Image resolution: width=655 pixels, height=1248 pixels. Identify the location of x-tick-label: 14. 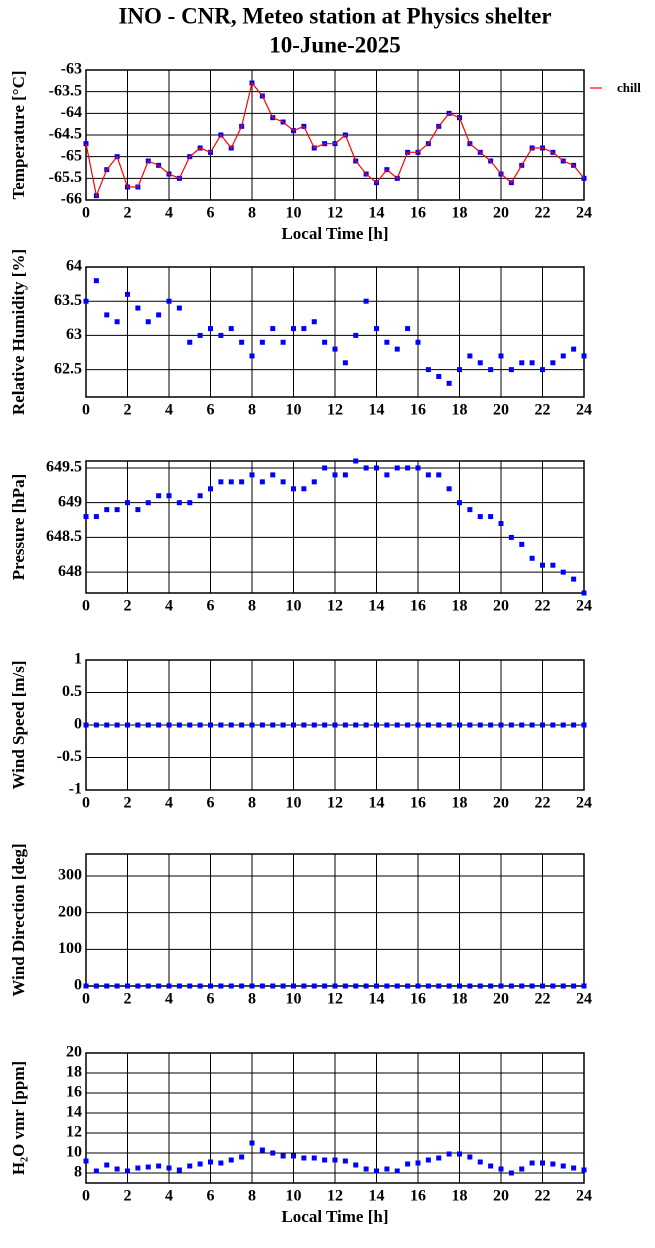
(377, 410).